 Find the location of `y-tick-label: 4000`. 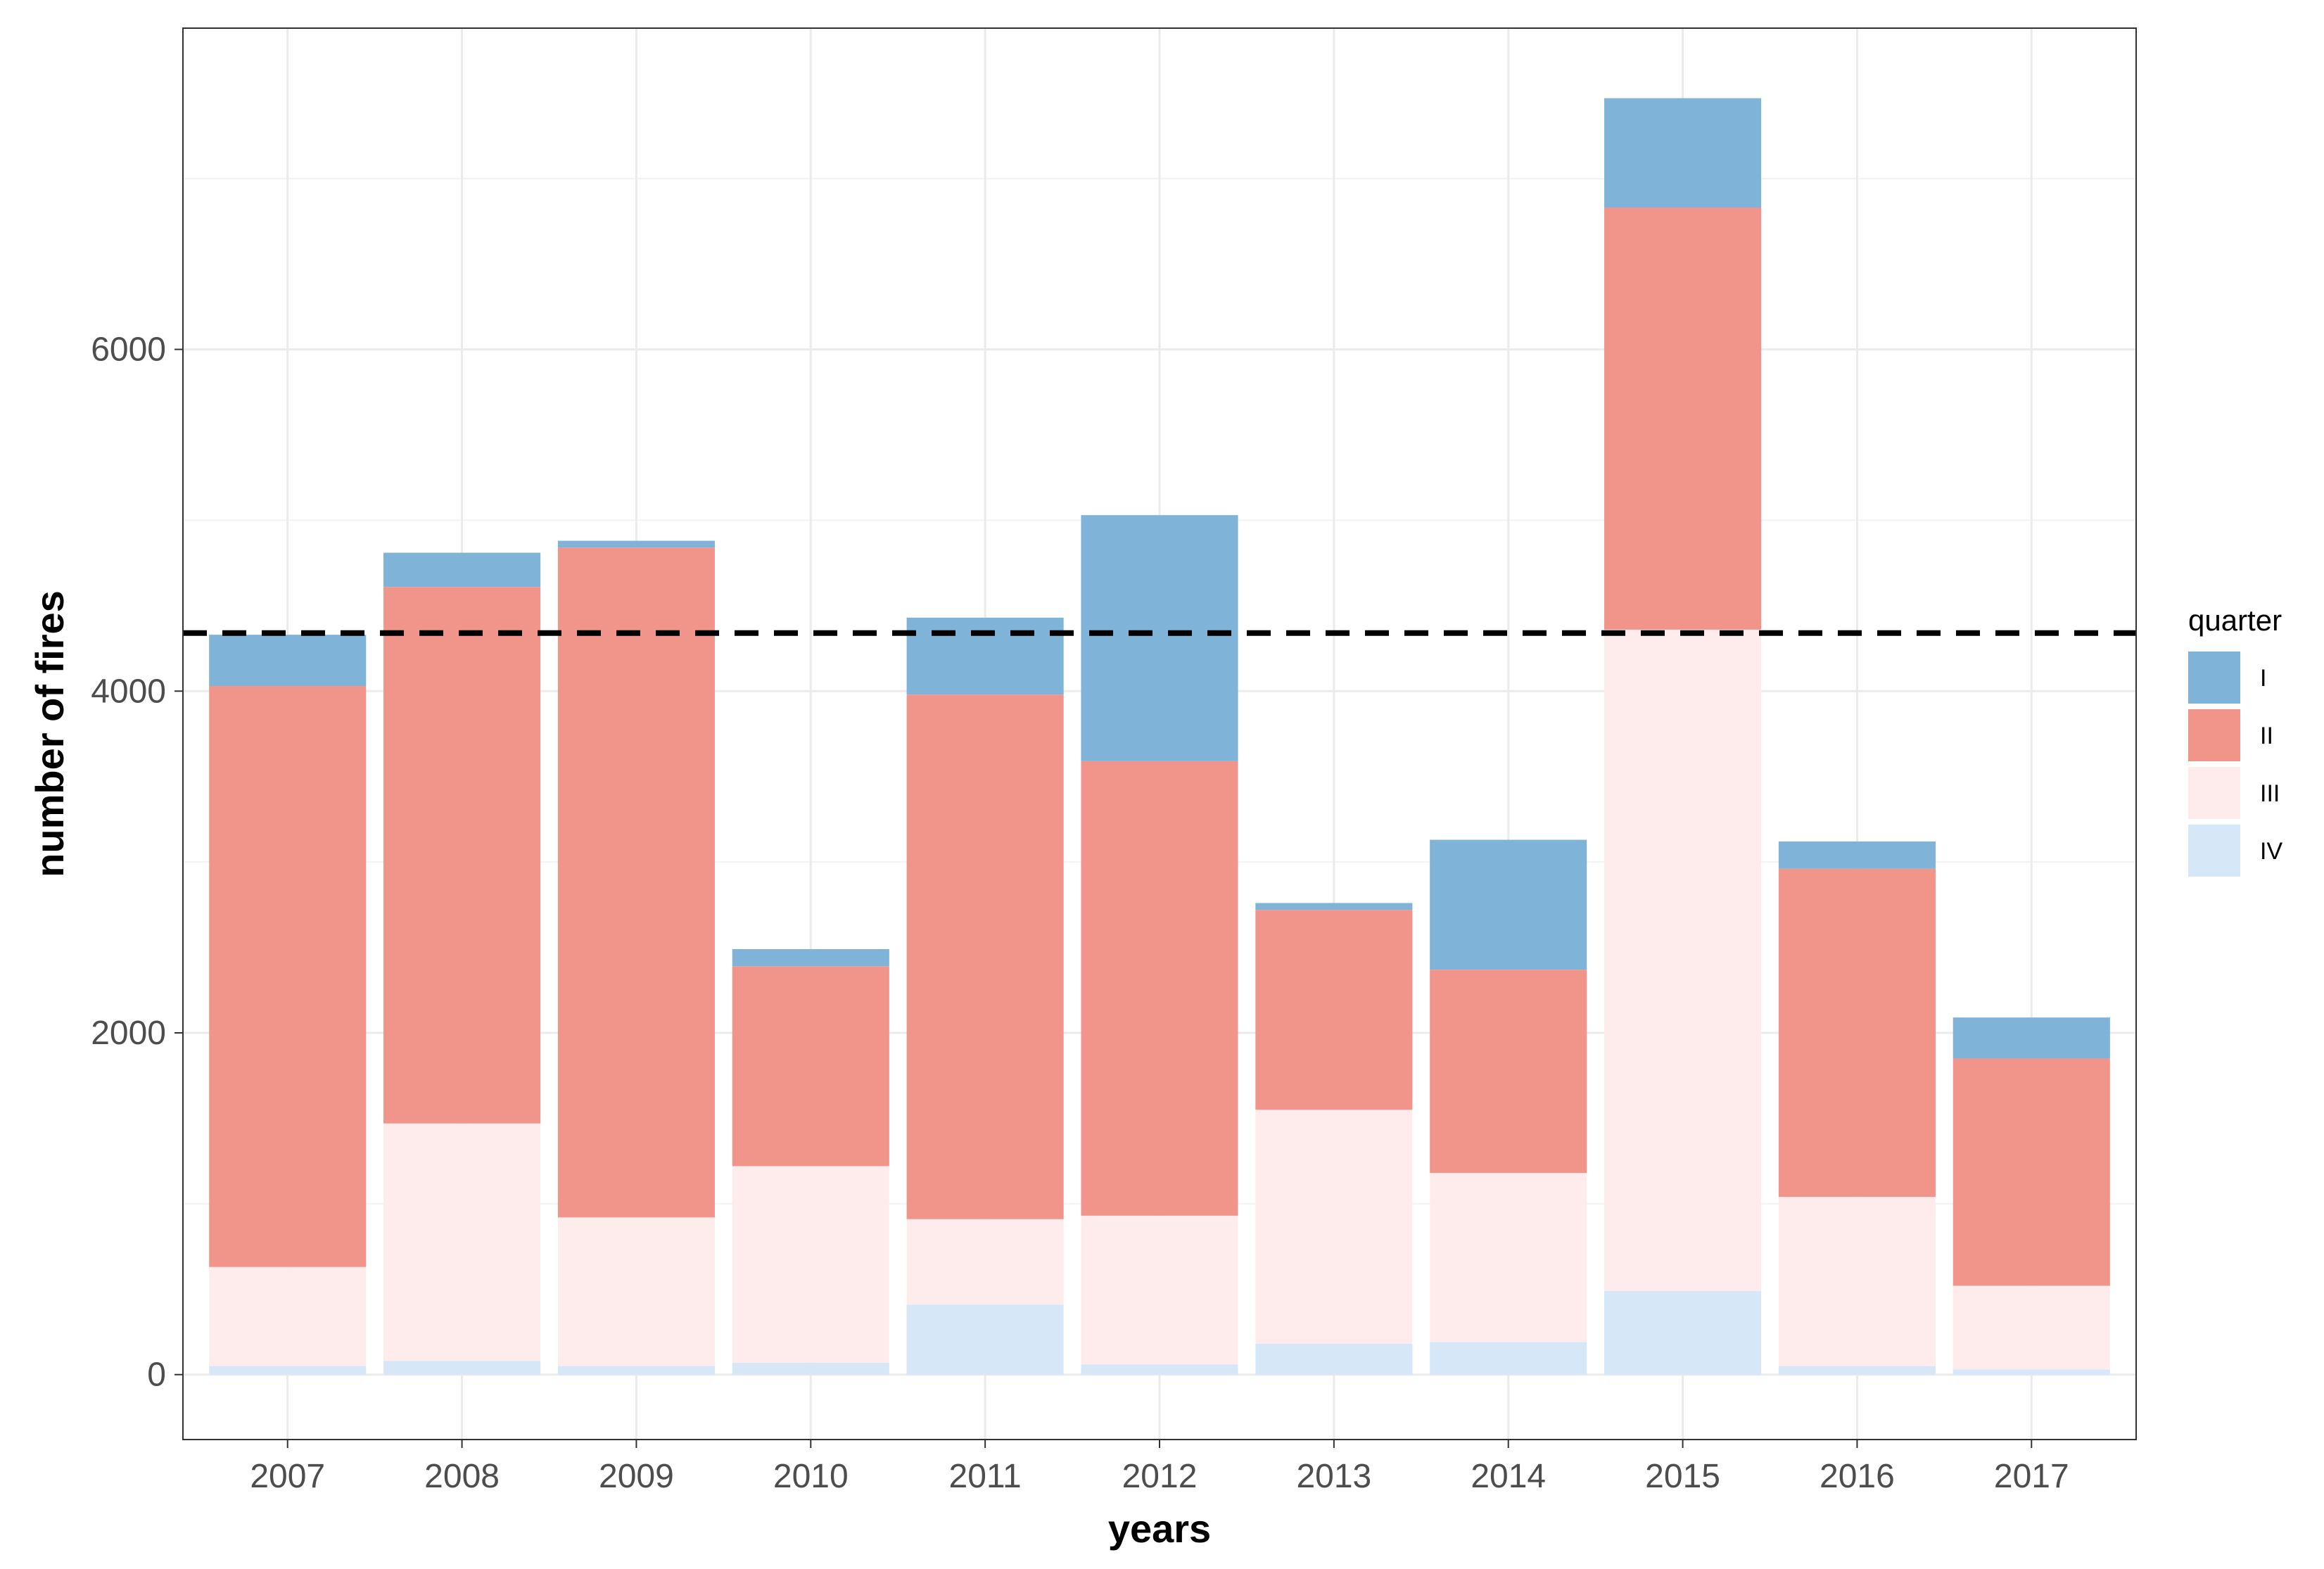

y-tick-label: 4000 is located at coordinates (128, 691).